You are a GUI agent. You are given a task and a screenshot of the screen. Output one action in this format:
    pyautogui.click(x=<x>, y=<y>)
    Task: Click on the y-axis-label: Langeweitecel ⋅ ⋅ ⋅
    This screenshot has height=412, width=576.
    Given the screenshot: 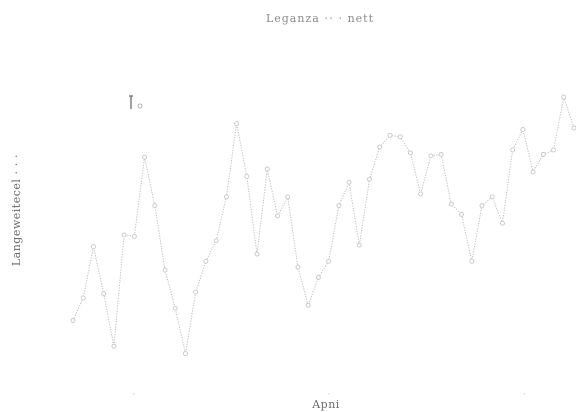 What is the action you would take?
    pyautogui.click(x=16, y=210)
    